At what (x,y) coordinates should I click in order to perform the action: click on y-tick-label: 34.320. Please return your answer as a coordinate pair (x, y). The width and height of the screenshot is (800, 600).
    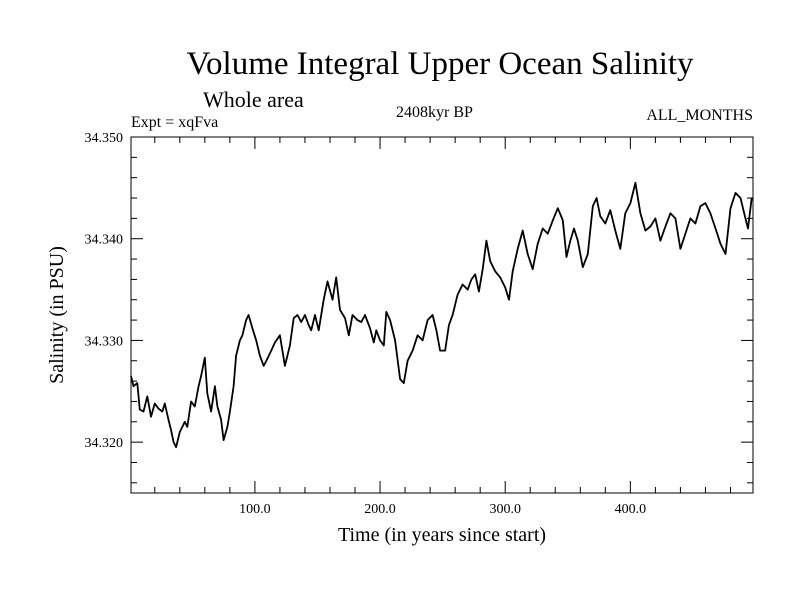
    Looking at the image, I should click on (104, 443).